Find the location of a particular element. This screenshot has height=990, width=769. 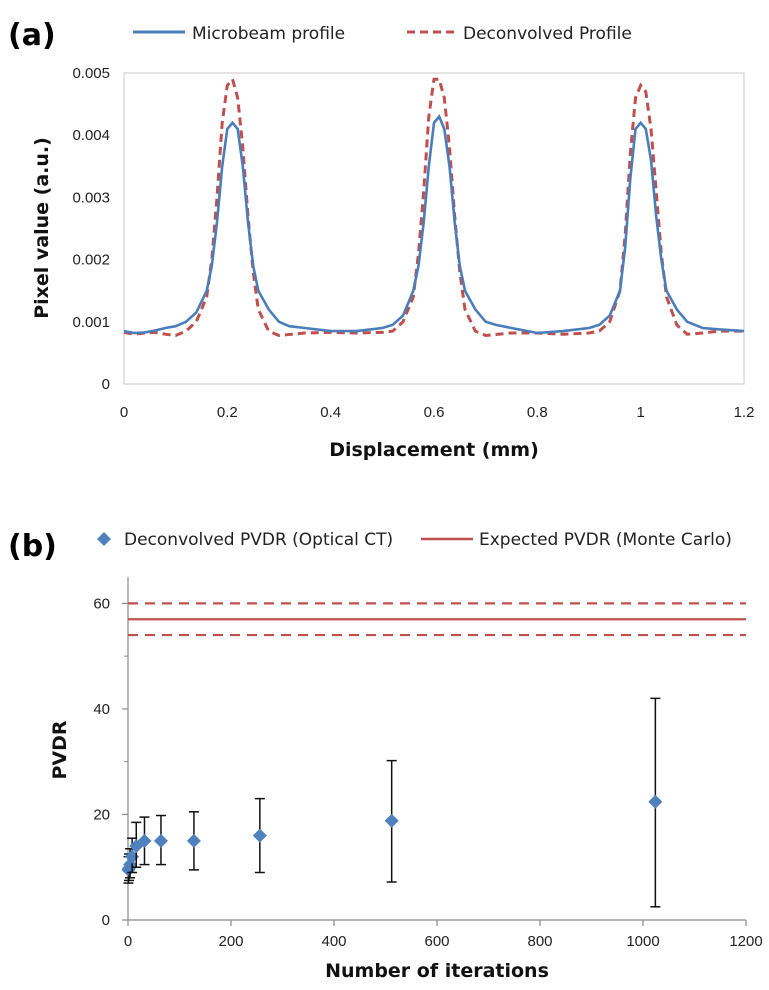

x-ticks-b: 0 200 400 600 800 1000 1200 is located at coordinates (443, 935).